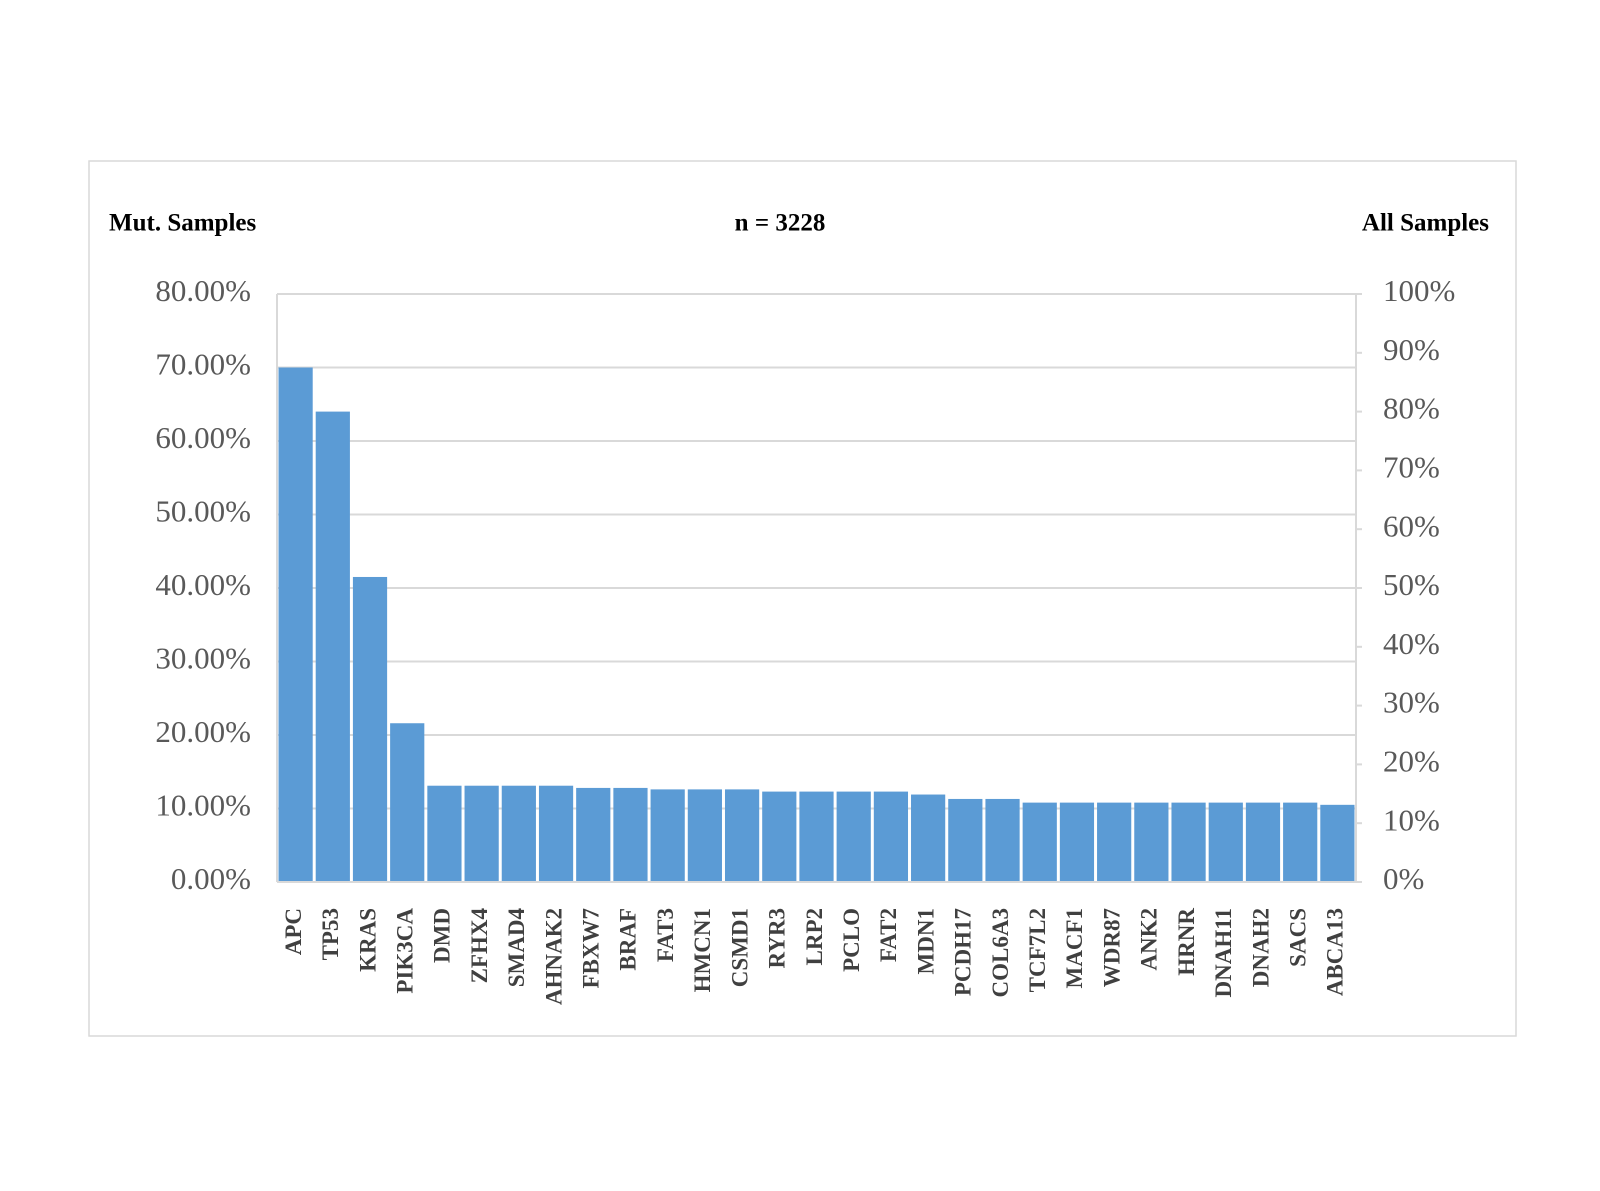  What do you see at coordinates (1419, 290) in the screenshot?
I see `y2-tick-label: 100%` at bounding box center [1419, 290].